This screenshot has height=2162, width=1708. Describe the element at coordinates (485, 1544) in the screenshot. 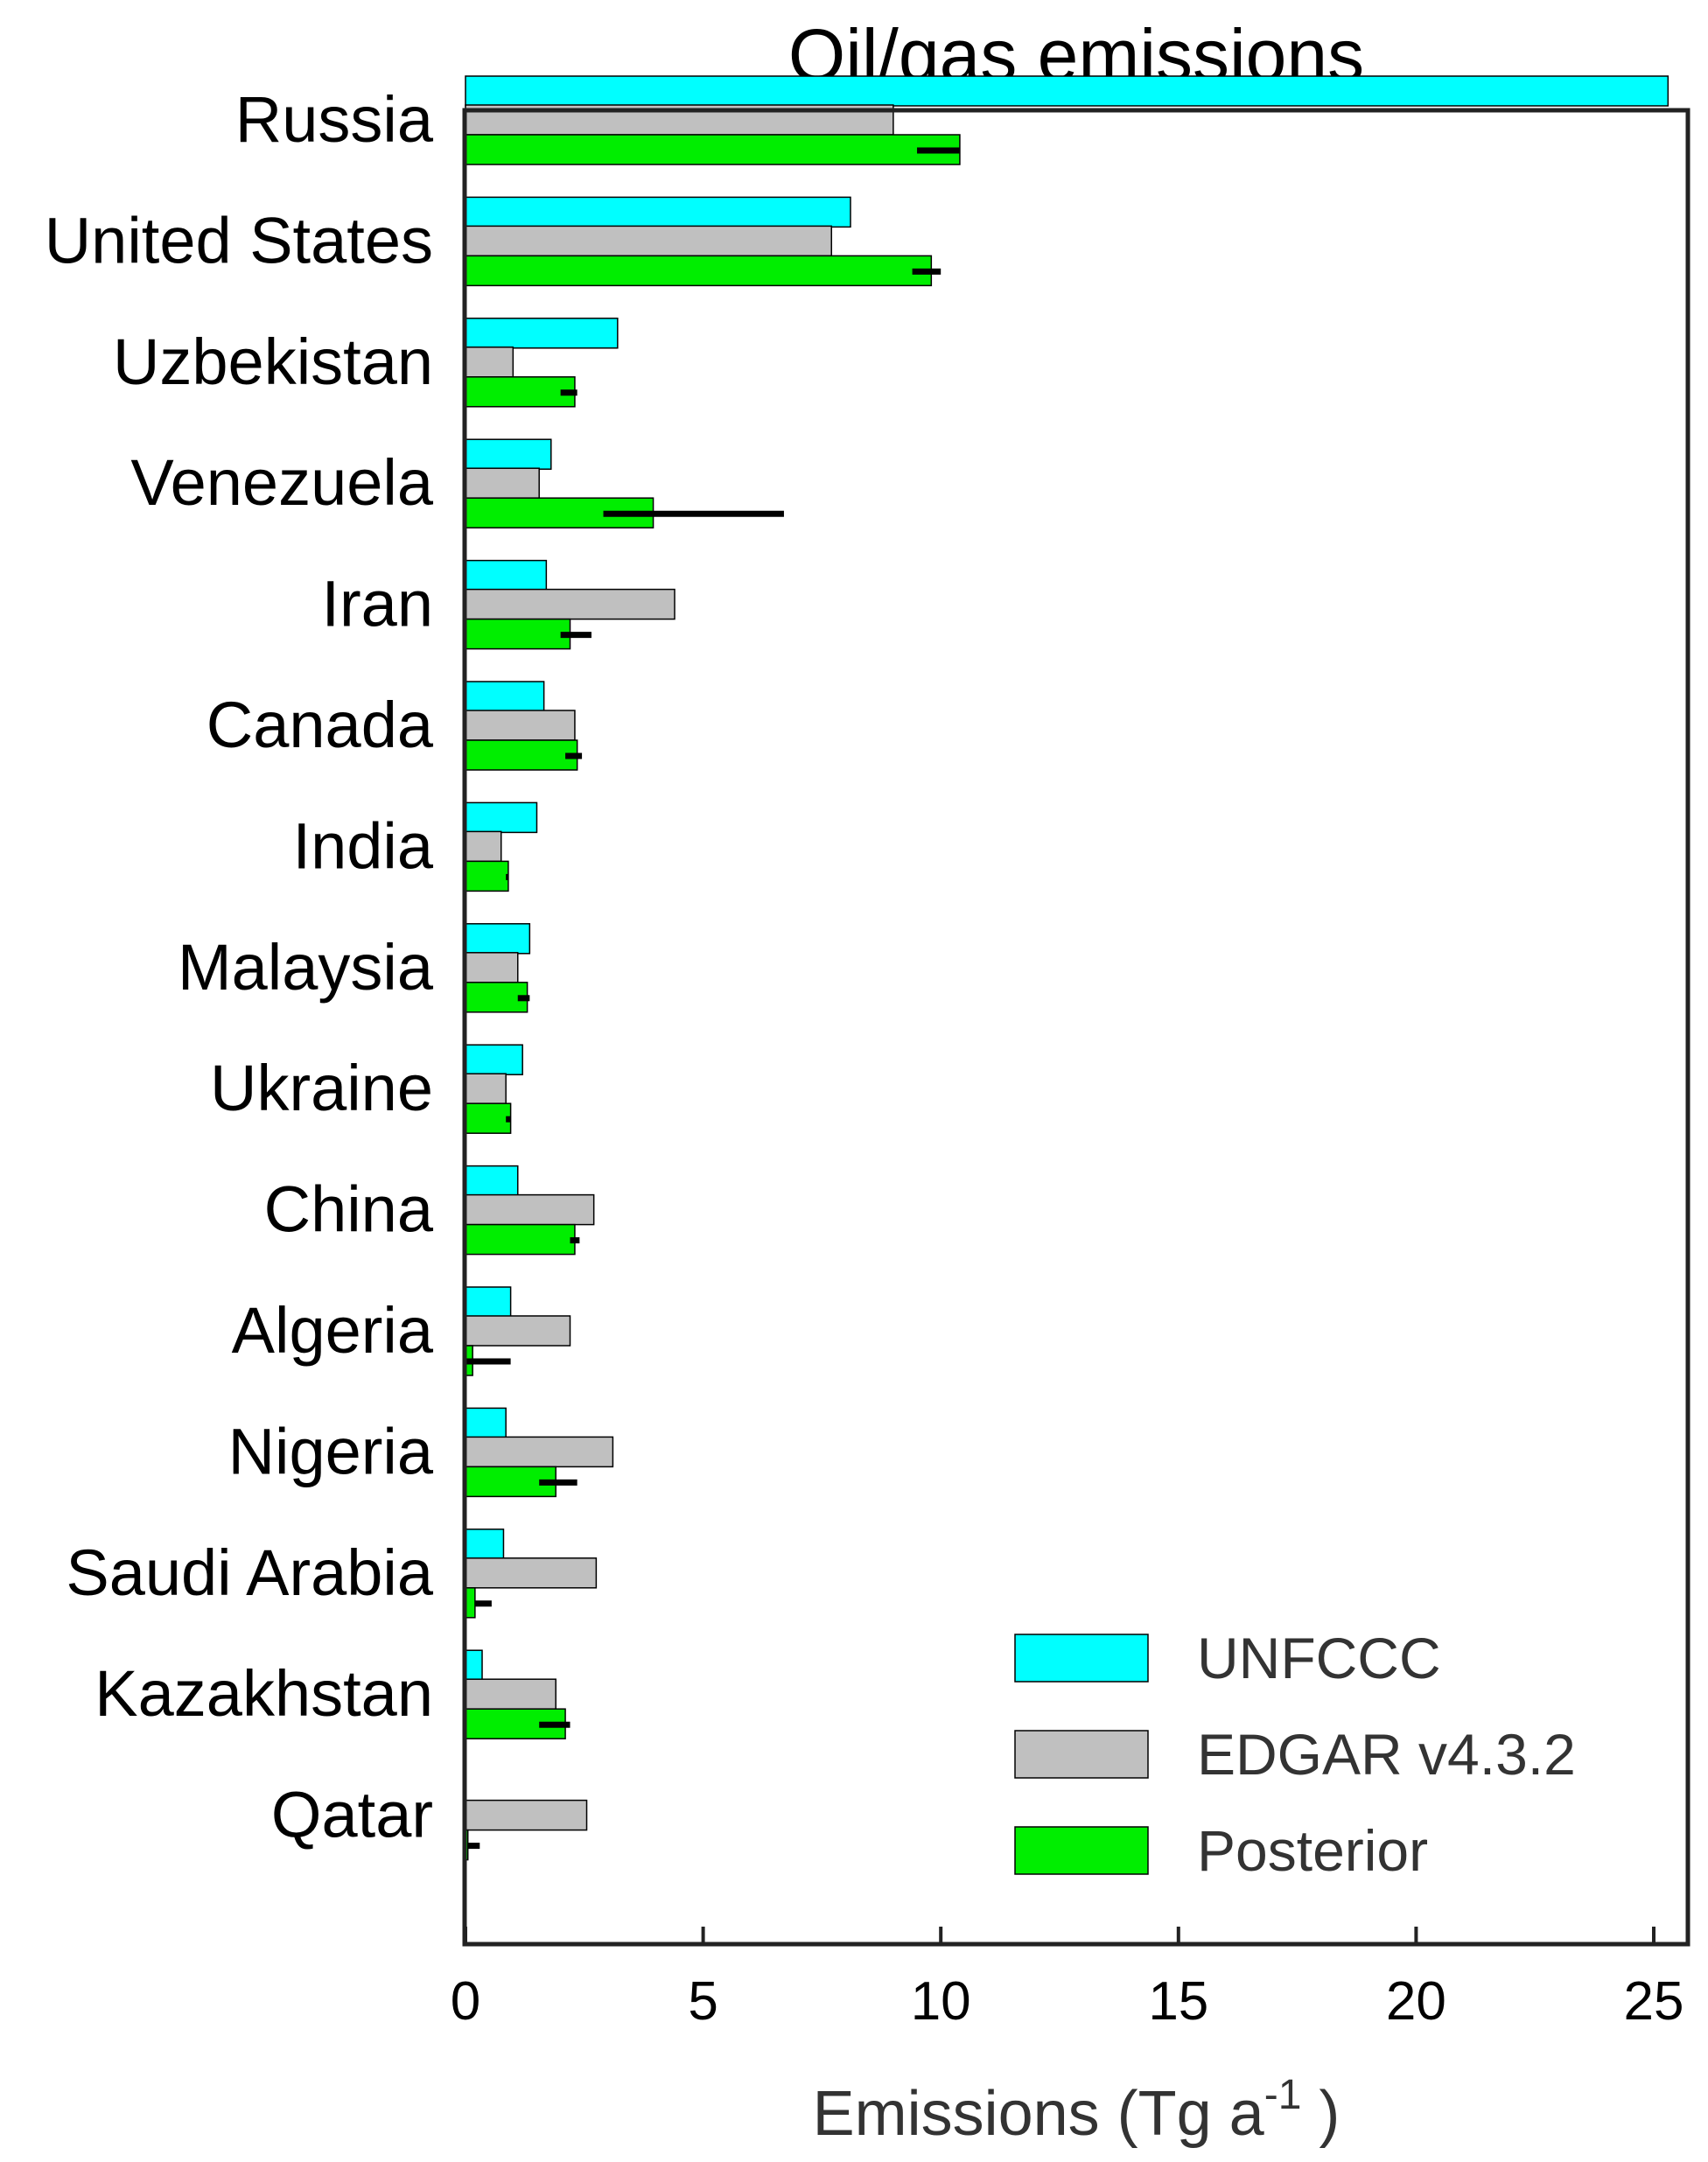

I see `bar-saudi-arabia-unfccc` at that location.